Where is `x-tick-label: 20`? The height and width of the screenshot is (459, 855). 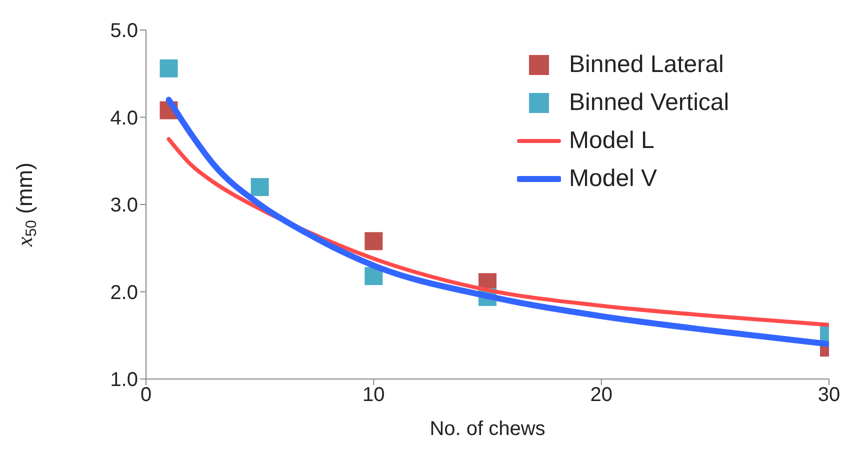 x-tick-label: 20 is located at coordinates (601, 395).